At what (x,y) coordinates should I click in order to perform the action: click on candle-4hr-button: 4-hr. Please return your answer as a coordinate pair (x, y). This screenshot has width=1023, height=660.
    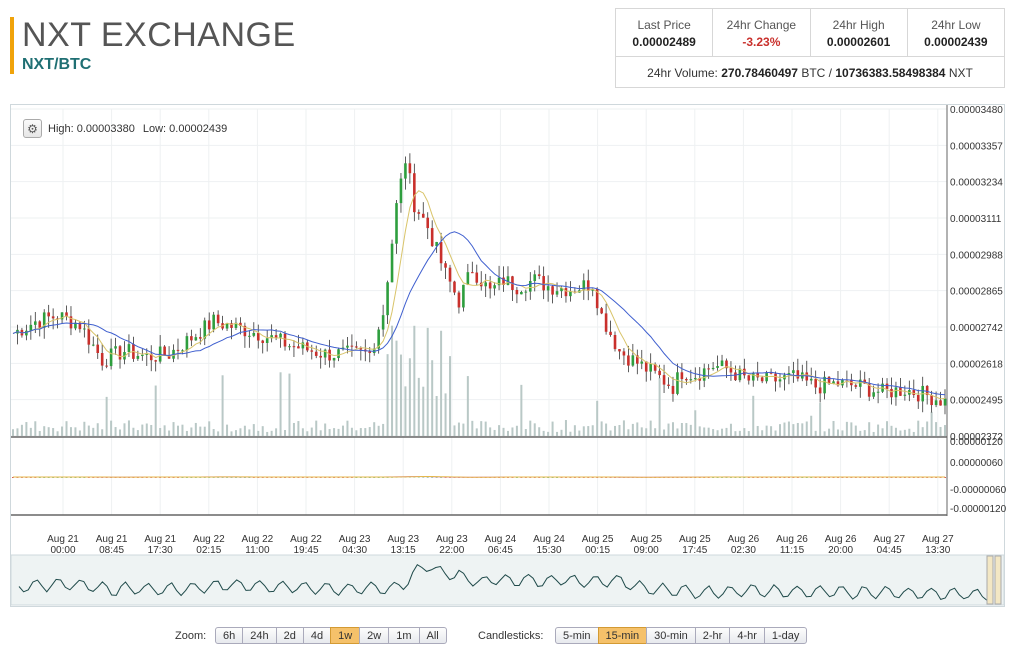
    Looking at the image, I should click on (747, 635).